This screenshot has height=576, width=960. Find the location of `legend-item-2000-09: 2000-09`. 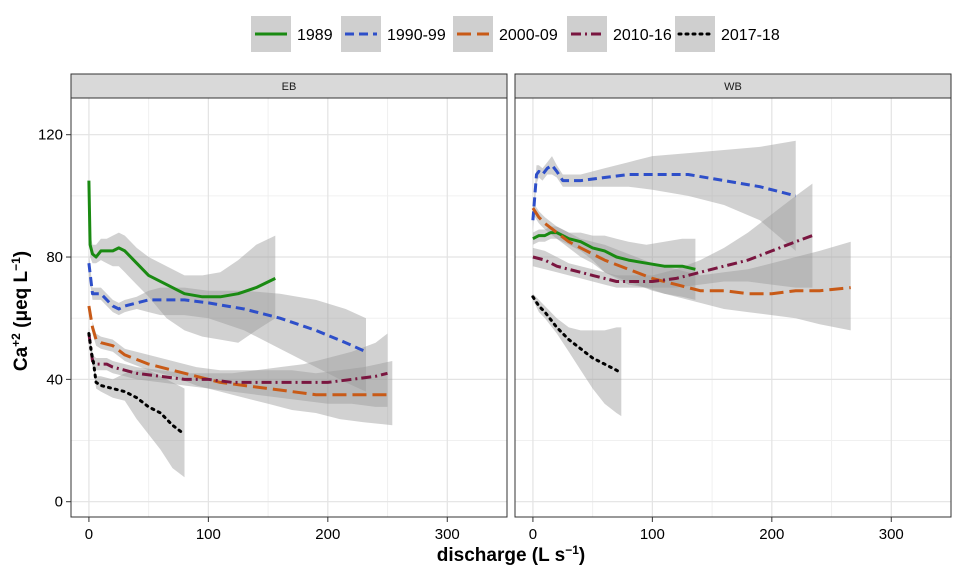

legend-item-2000-09: 2000-09 is located at coordinates (505, 34).